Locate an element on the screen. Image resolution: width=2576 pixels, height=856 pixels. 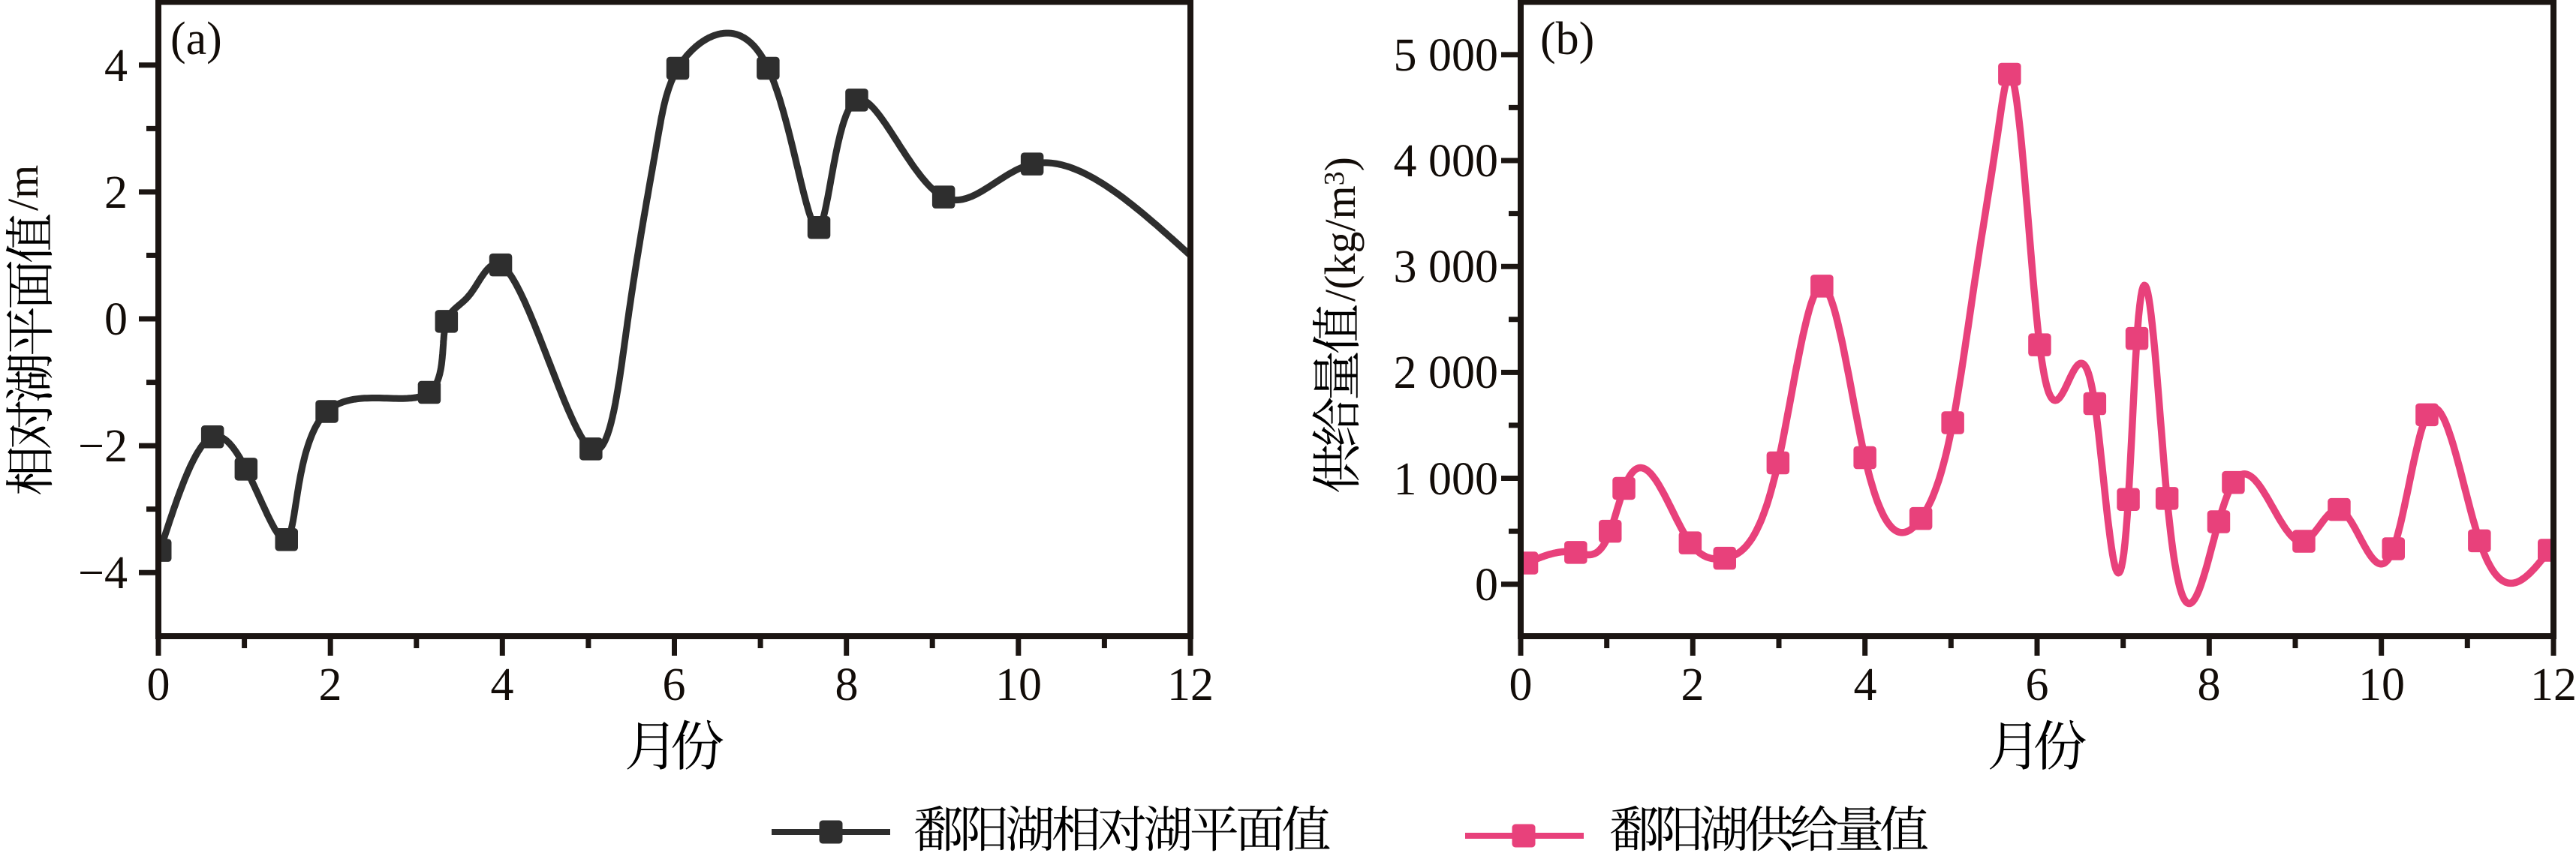
svg-text: 2 000 is located at coordinates (1446, 372).